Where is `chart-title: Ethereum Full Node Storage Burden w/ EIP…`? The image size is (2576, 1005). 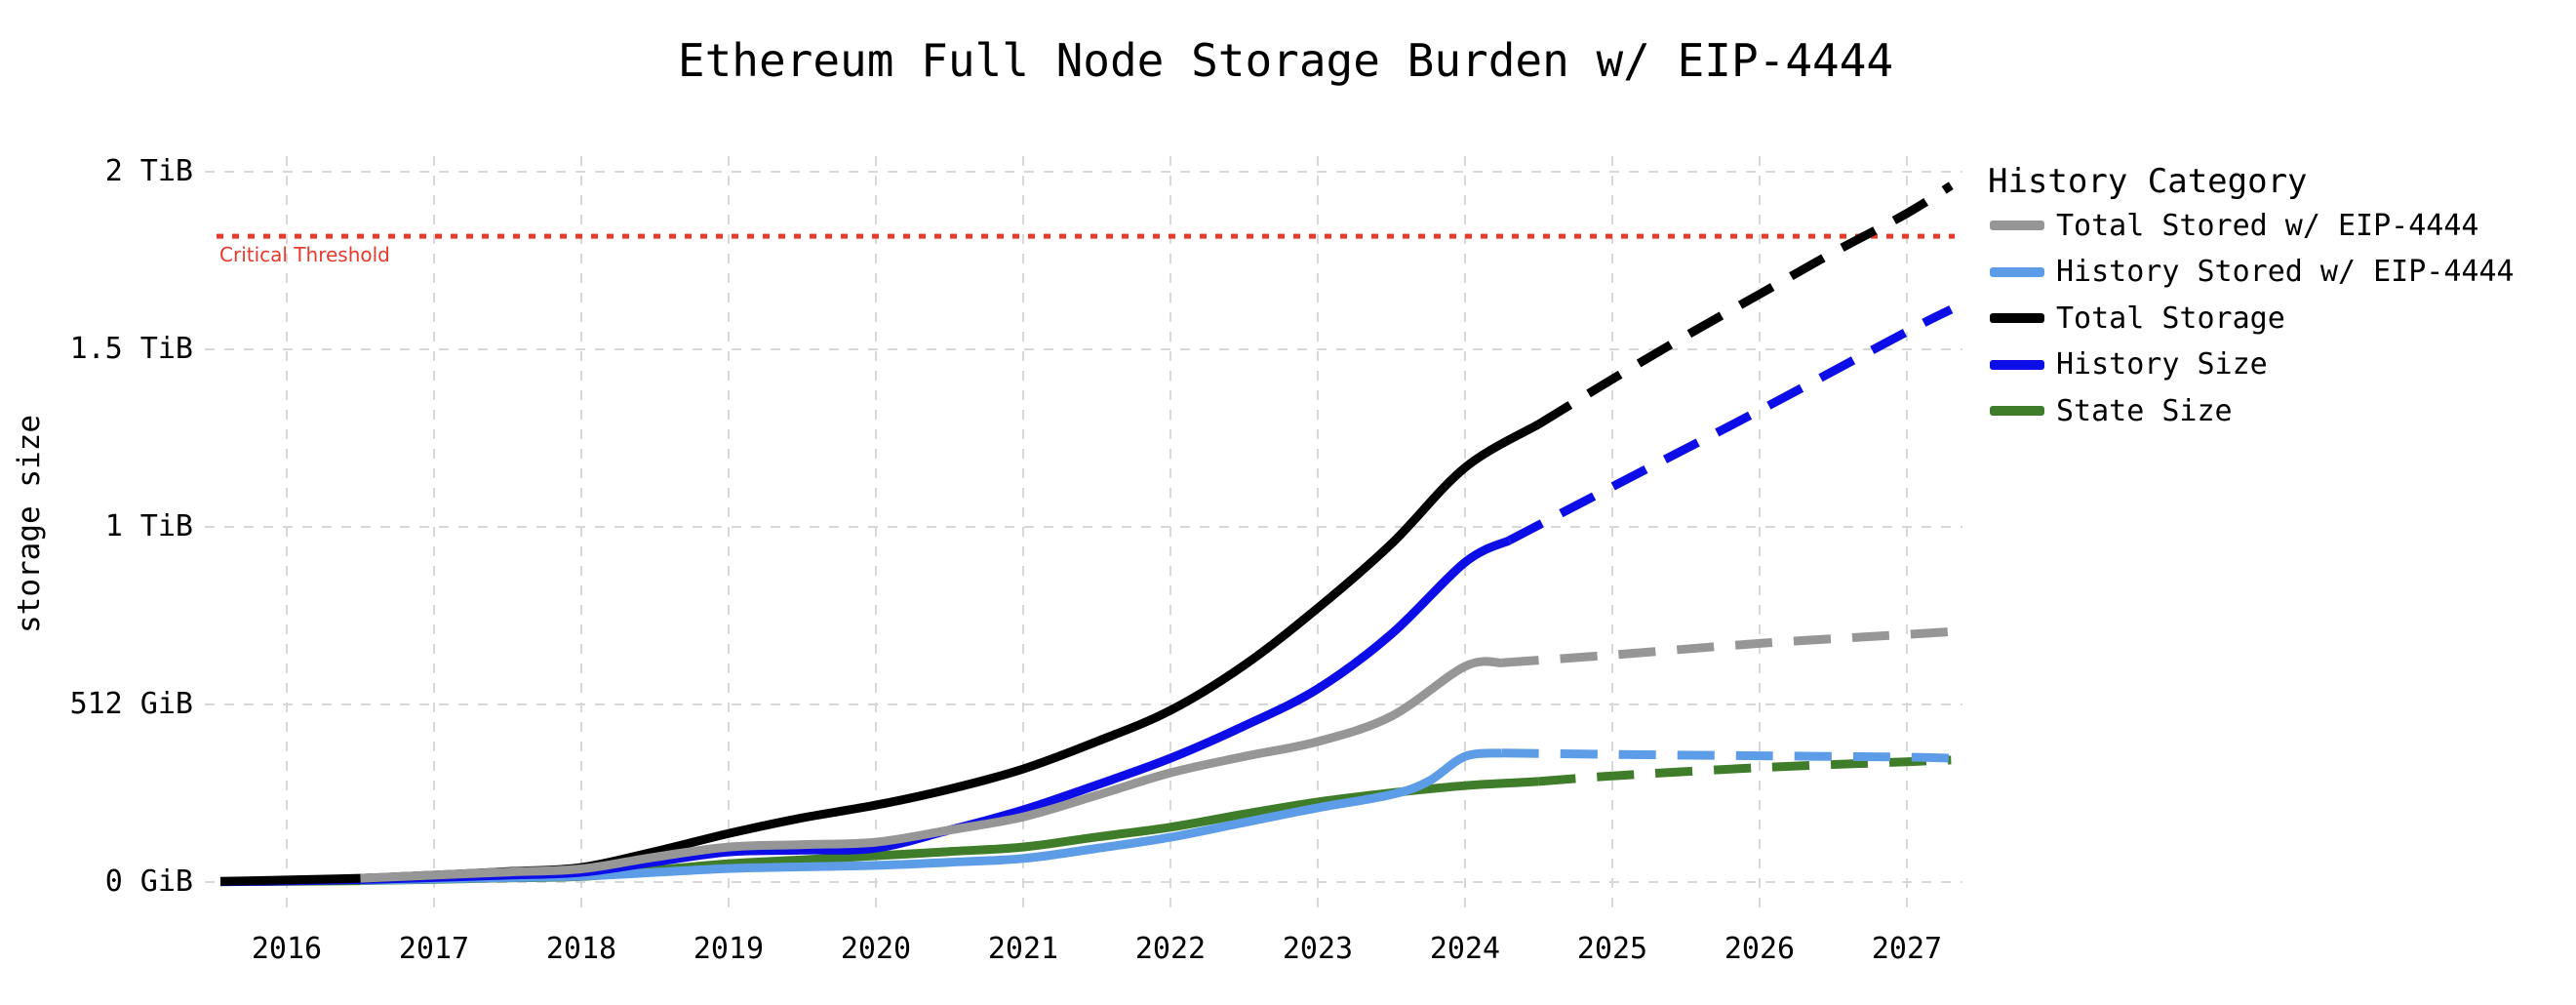
chart-title: Ethereum Full Node Storage Burden w/ EIP… is located at coordinates (1285, 60).